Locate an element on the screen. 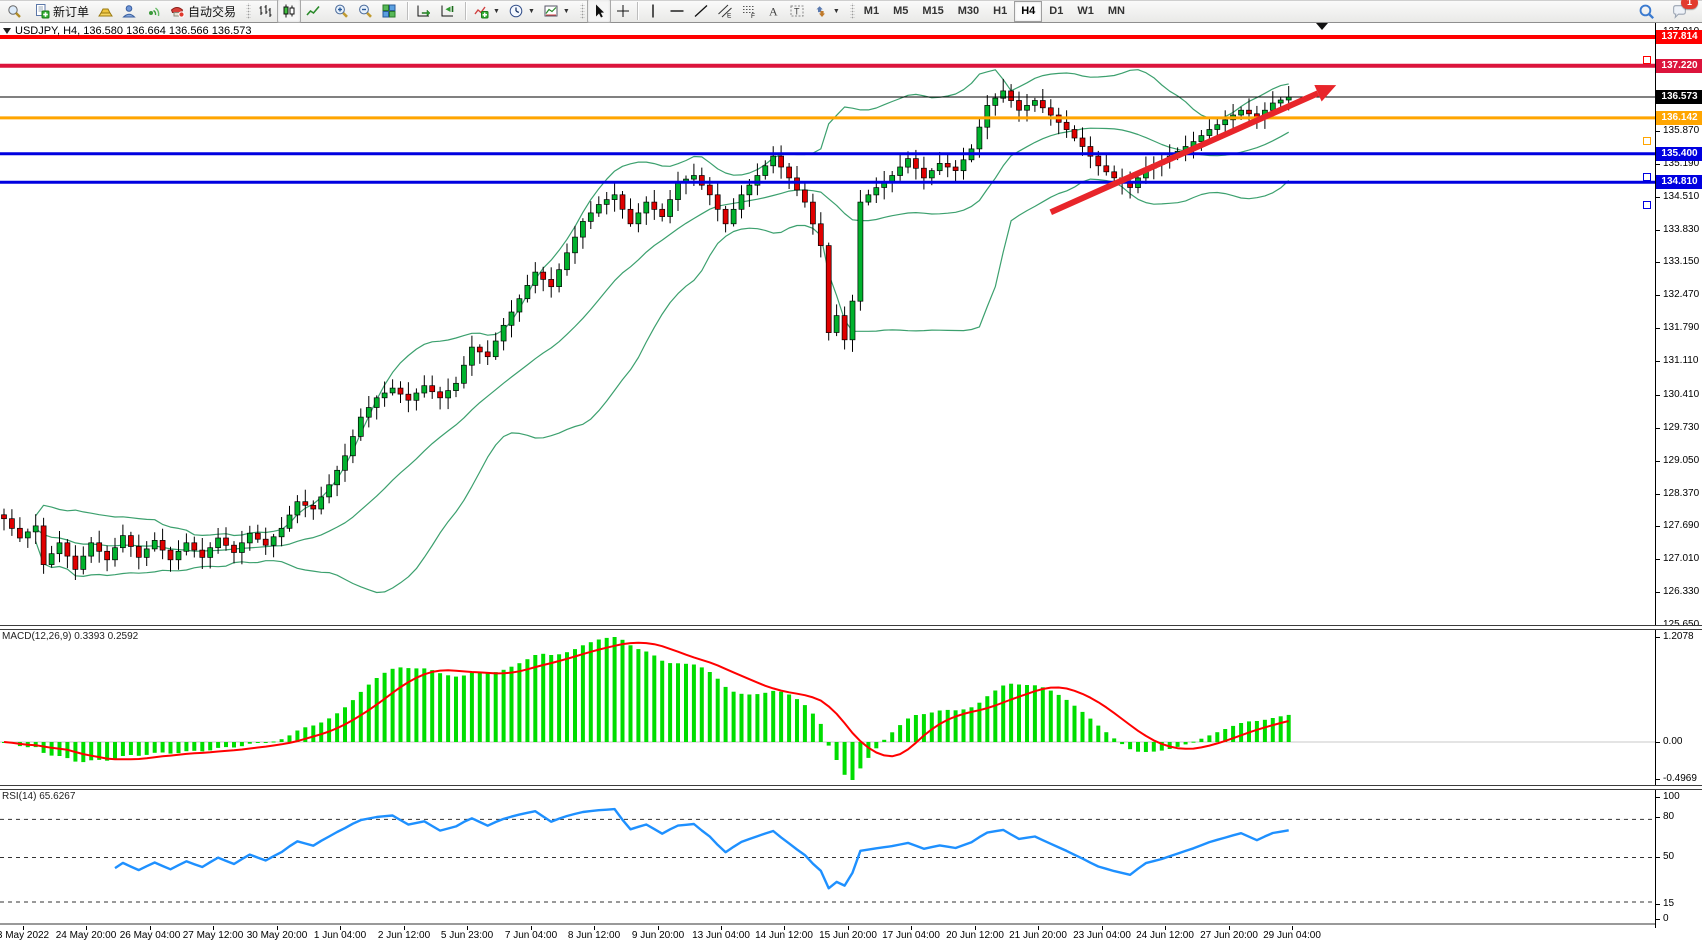  template-icon is located at coordinates (551, 11).